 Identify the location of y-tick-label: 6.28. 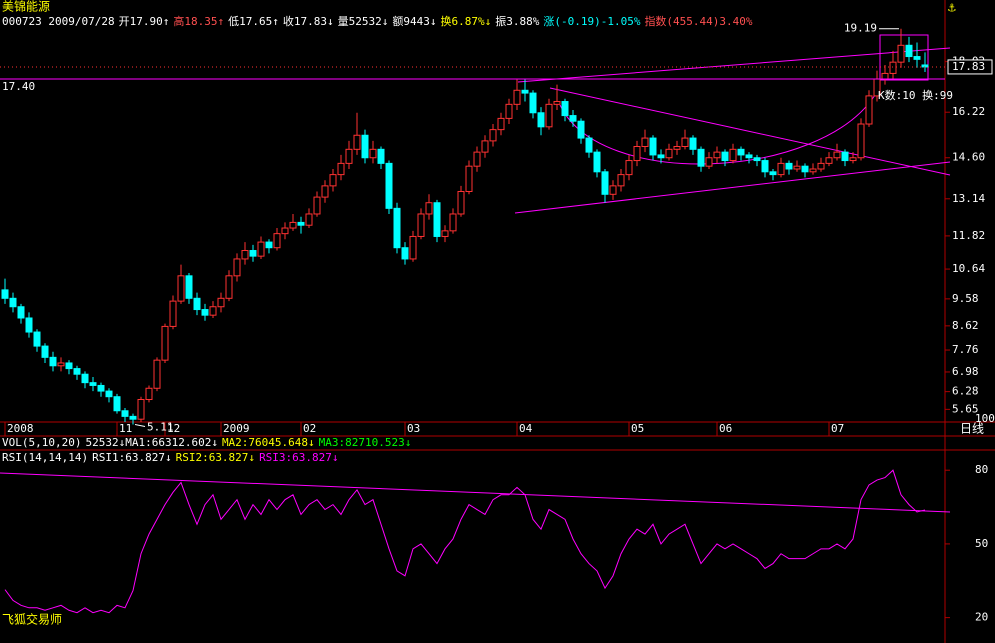
(965, 391).